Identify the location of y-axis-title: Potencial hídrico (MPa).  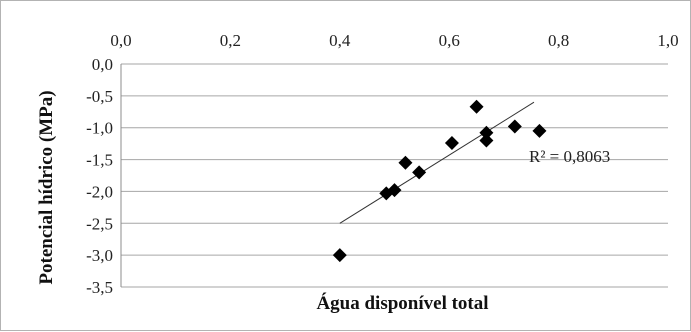
(46, 187).